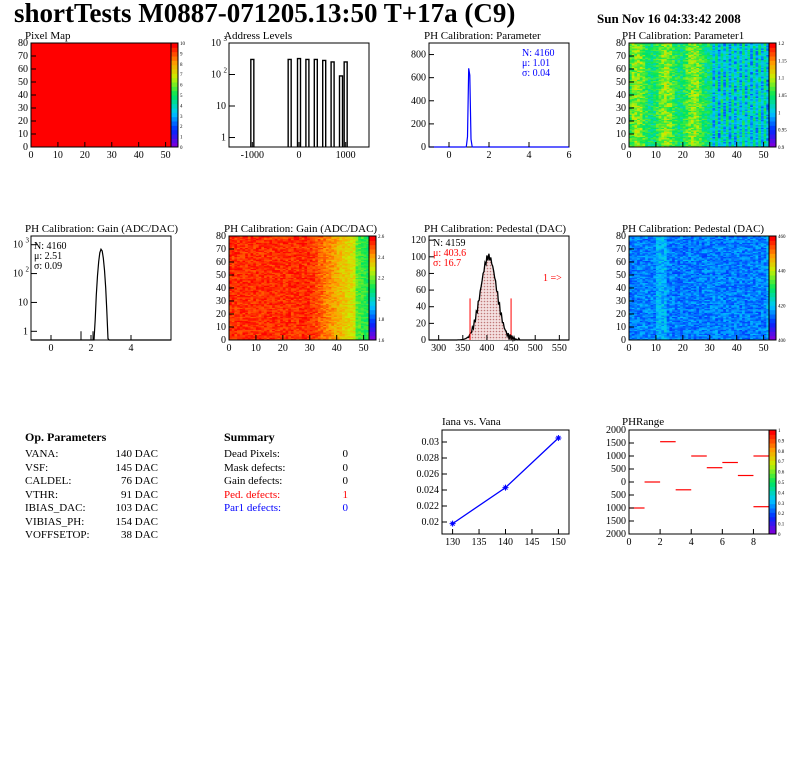 This screenshot has height=772, width=796. I want to click on pixel-map-palette-swatch, so click(174, 58).